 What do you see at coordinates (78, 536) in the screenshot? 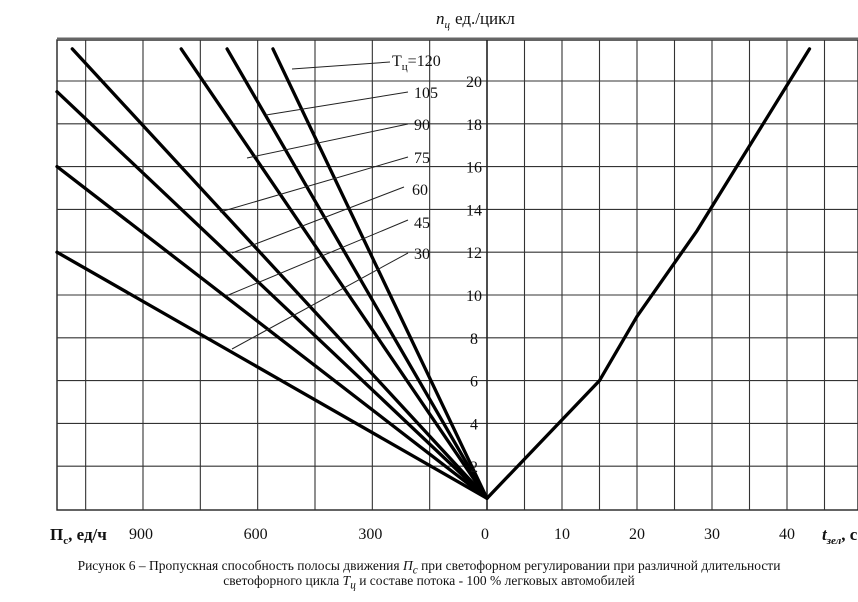
I see `left-x-axis-title: Пс, ед/ч` at bounding box center [78, 536].